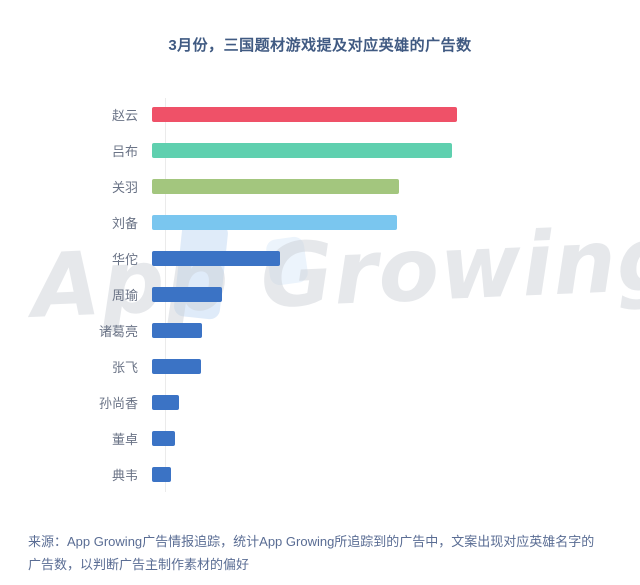 This screenshot has height=585, width=640. What do you see at coordinates (275, 186) in the screenshot?
I see `bar-关羽` at bounding box center [275, 186].